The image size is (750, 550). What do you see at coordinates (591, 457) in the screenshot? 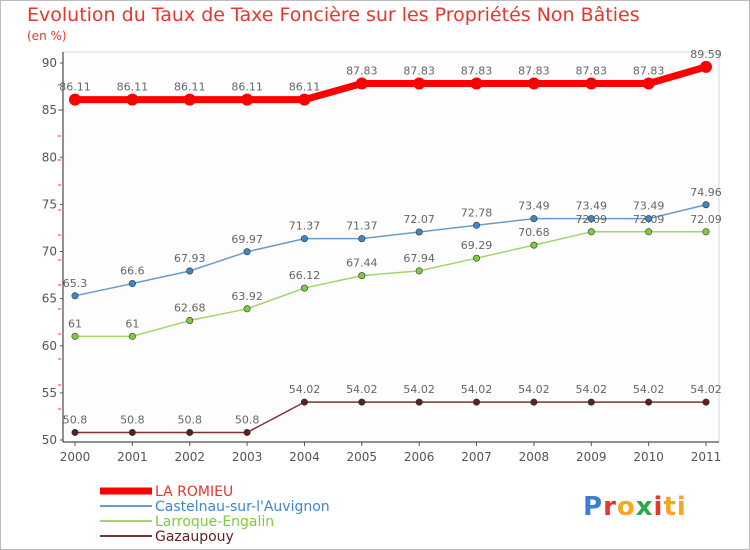
I see `x-tick-label: 2009` at bounding box center [591, 457].